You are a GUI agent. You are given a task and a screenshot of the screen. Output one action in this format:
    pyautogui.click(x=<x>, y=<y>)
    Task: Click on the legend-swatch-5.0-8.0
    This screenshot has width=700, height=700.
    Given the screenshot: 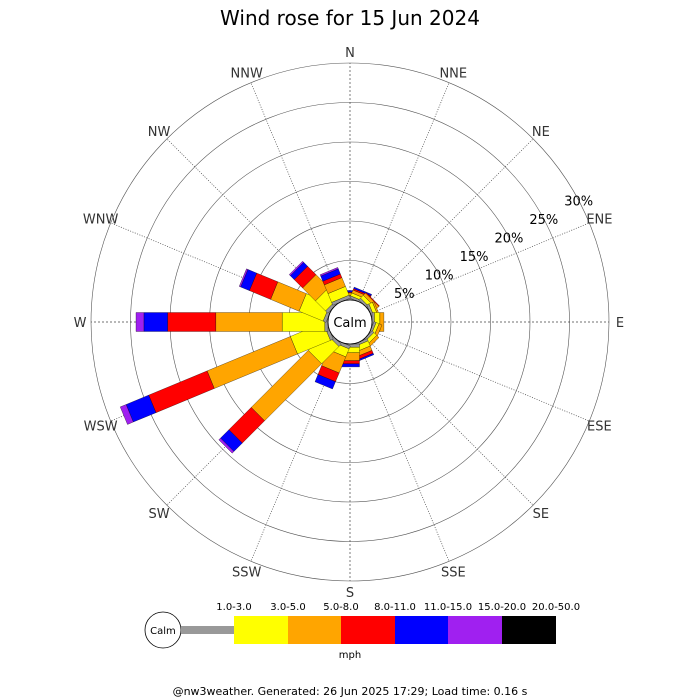 What is the action you would take?
    pyautogui.click(x=314, y=630)
    